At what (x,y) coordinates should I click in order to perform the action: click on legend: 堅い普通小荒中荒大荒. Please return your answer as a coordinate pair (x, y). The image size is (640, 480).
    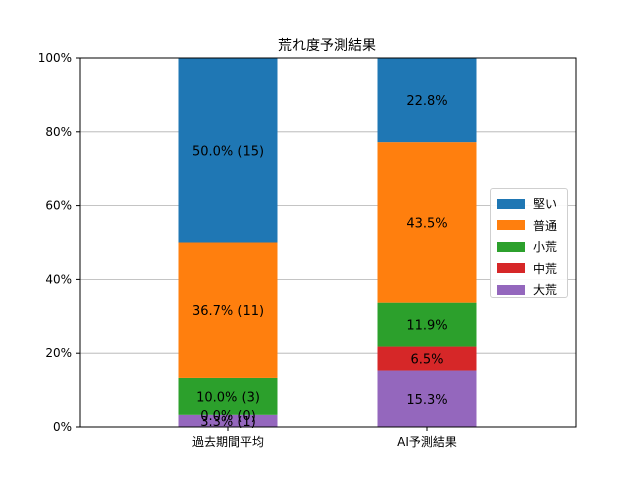
    Looking at the image, I should click on (529, 243).